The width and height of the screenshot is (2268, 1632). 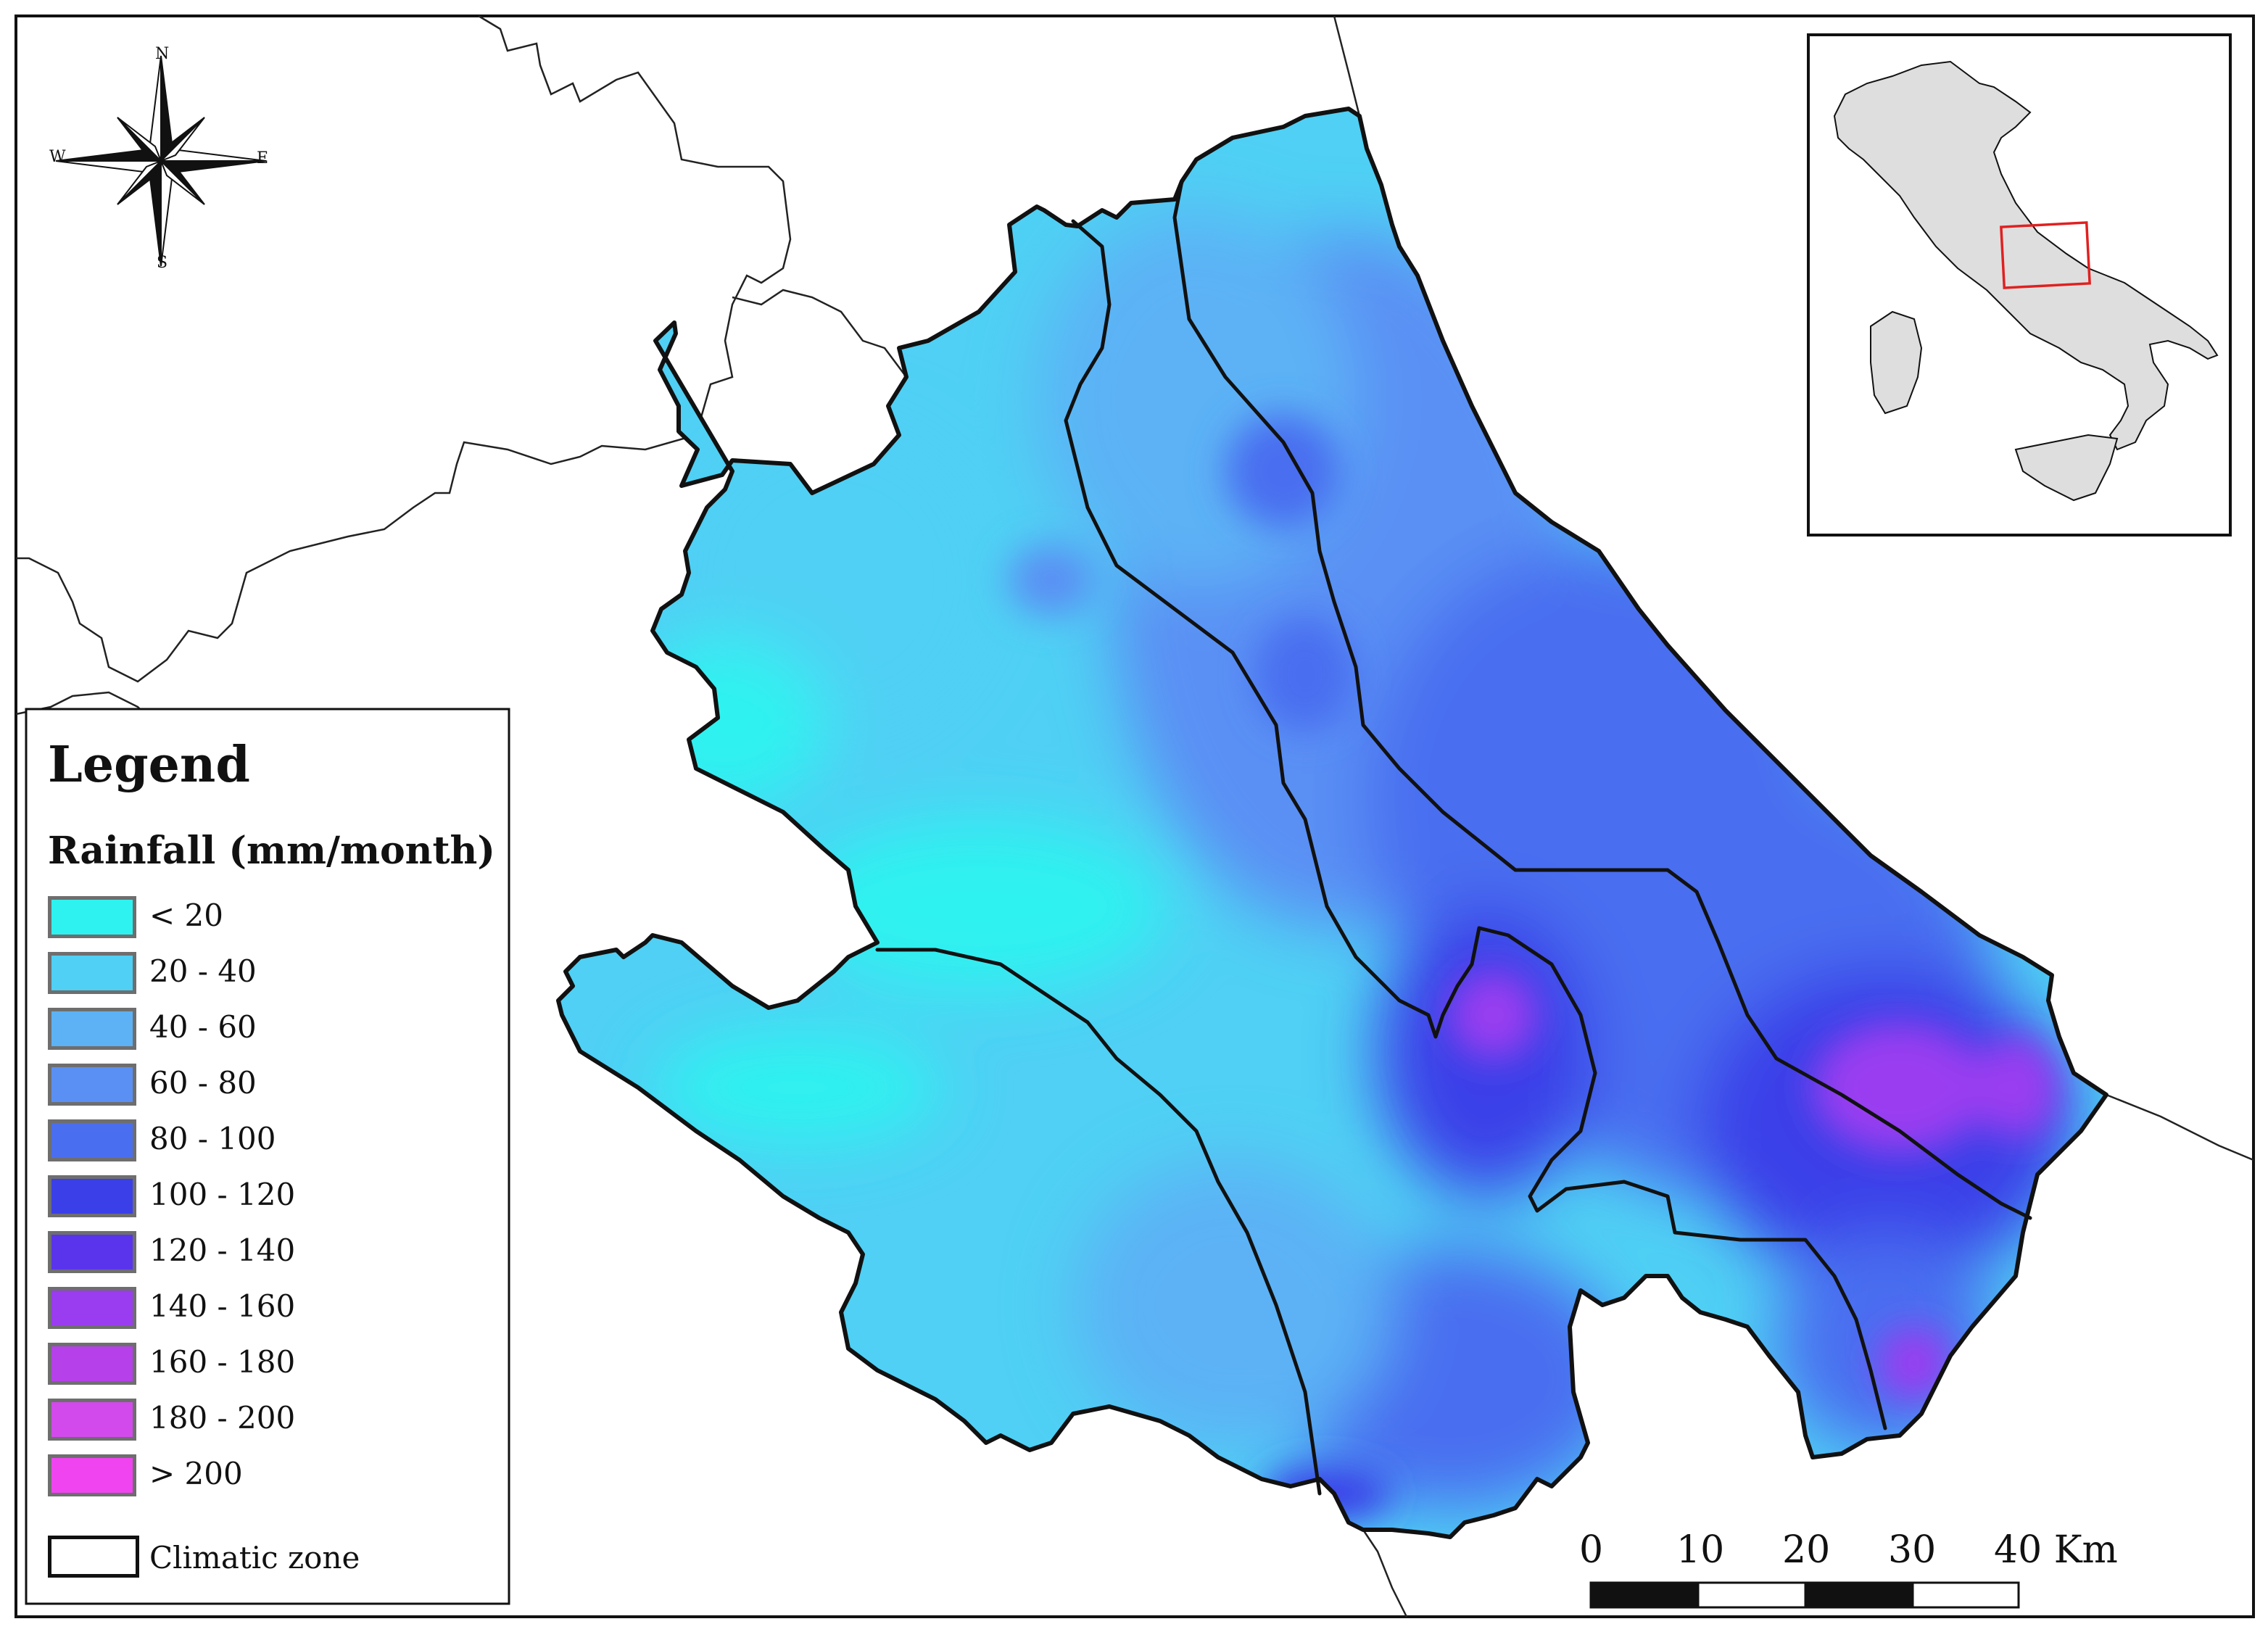 What do you see at coordinates (222, 1306) in the screenshot?
I see `legend-label: 140 - 160` at bounding box center [222, 1306].